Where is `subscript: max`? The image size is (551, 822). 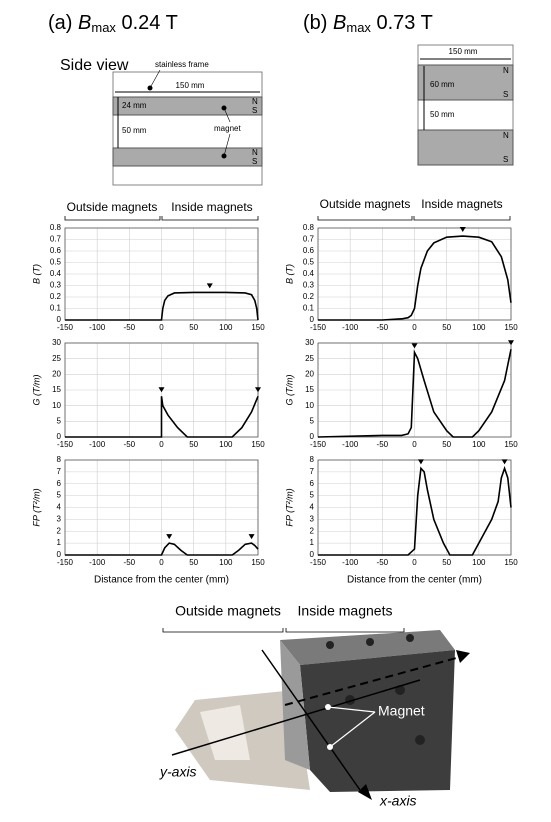 subscript: max is located at coordinates (358, 27).